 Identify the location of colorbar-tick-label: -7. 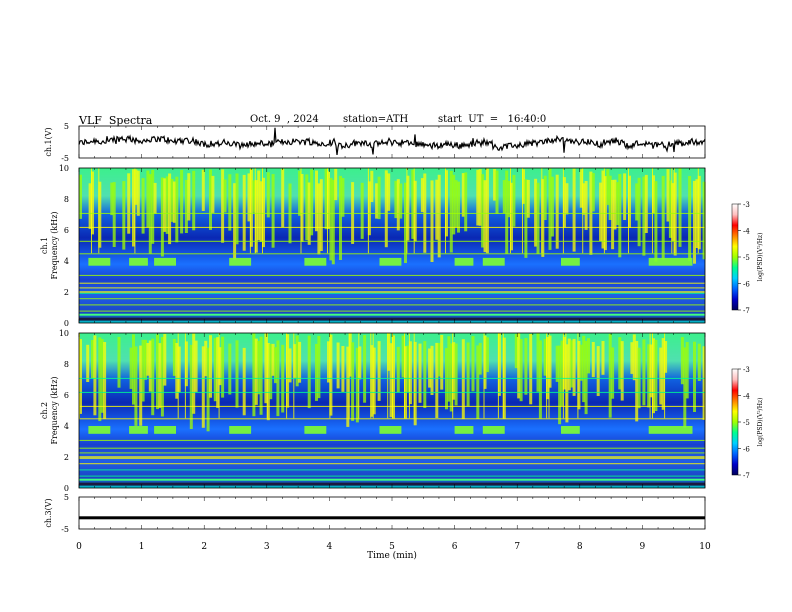
(746, 311).